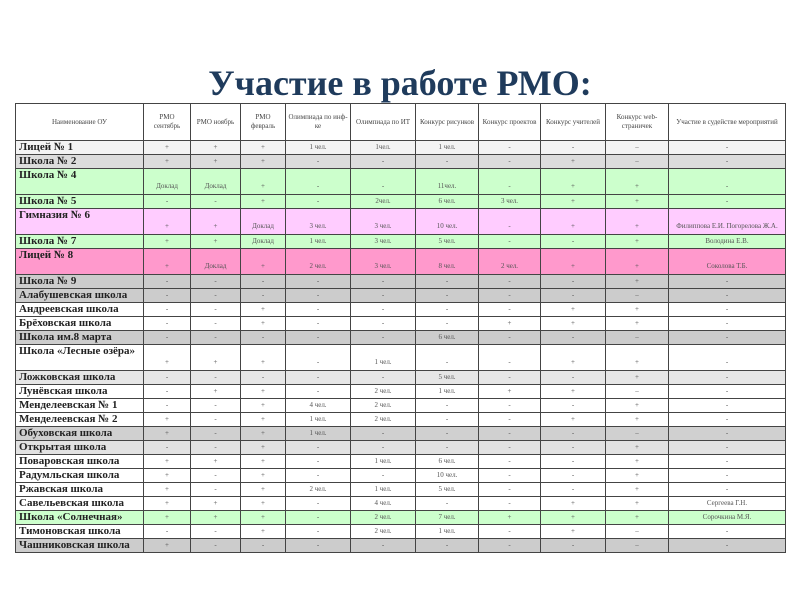  I want to click on school-name: Школа № 2, so click(79, 161).